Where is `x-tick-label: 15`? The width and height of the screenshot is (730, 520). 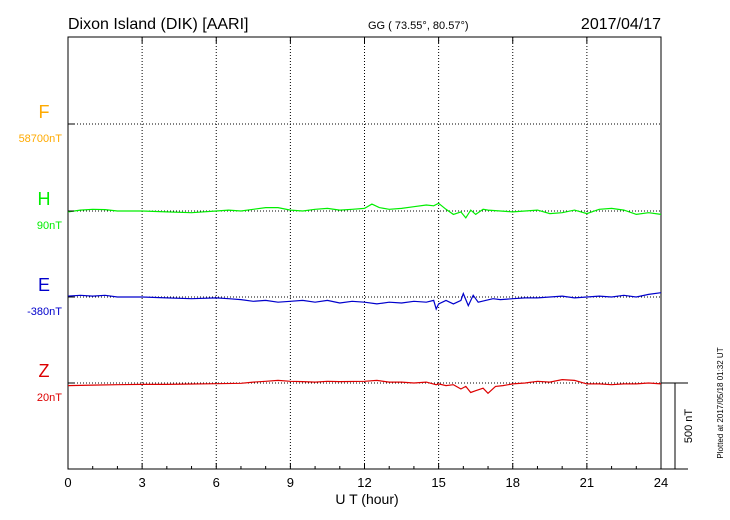
x-tick-label: 15 is located at coordinates (438, 482).